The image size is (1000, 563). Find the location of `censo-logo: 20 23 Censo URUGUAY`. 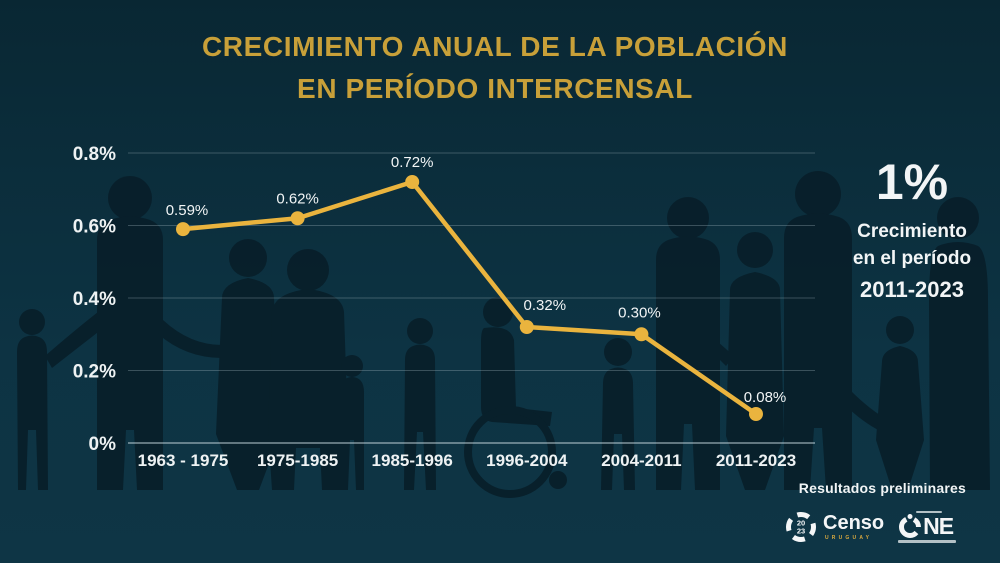

censo-logo: 20 23 Censo URUGUAY is located at coordinates (834, 527).